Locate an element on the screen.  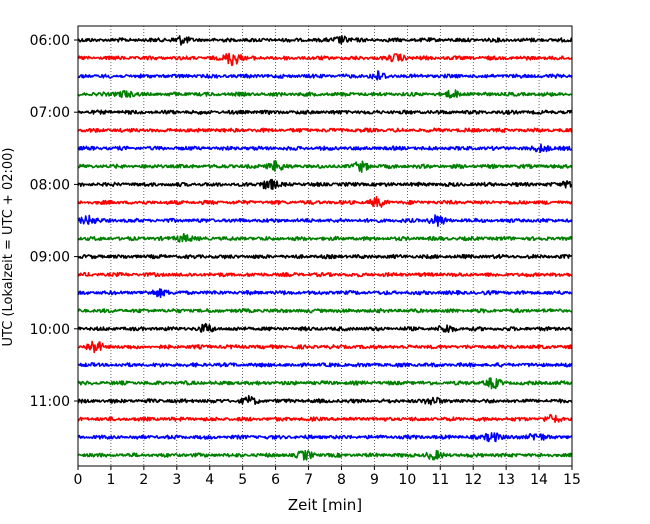
x-tick-label: 11 is located at coordinates (440, 480).